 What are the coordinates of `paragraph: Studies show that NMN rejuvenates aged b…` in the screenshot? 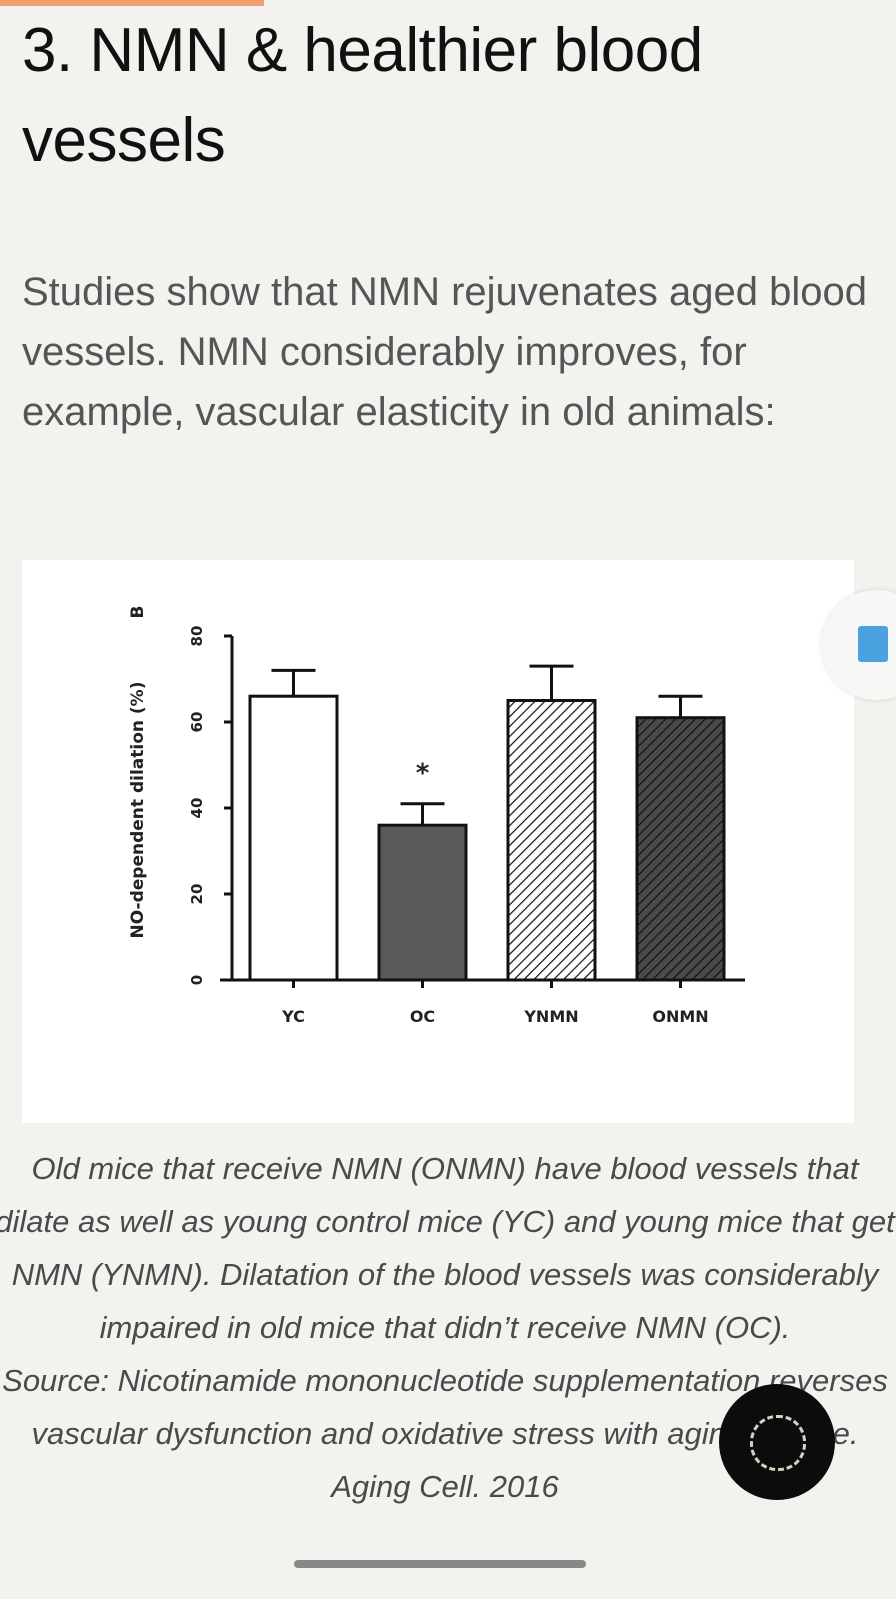 It's located at (444, 352).